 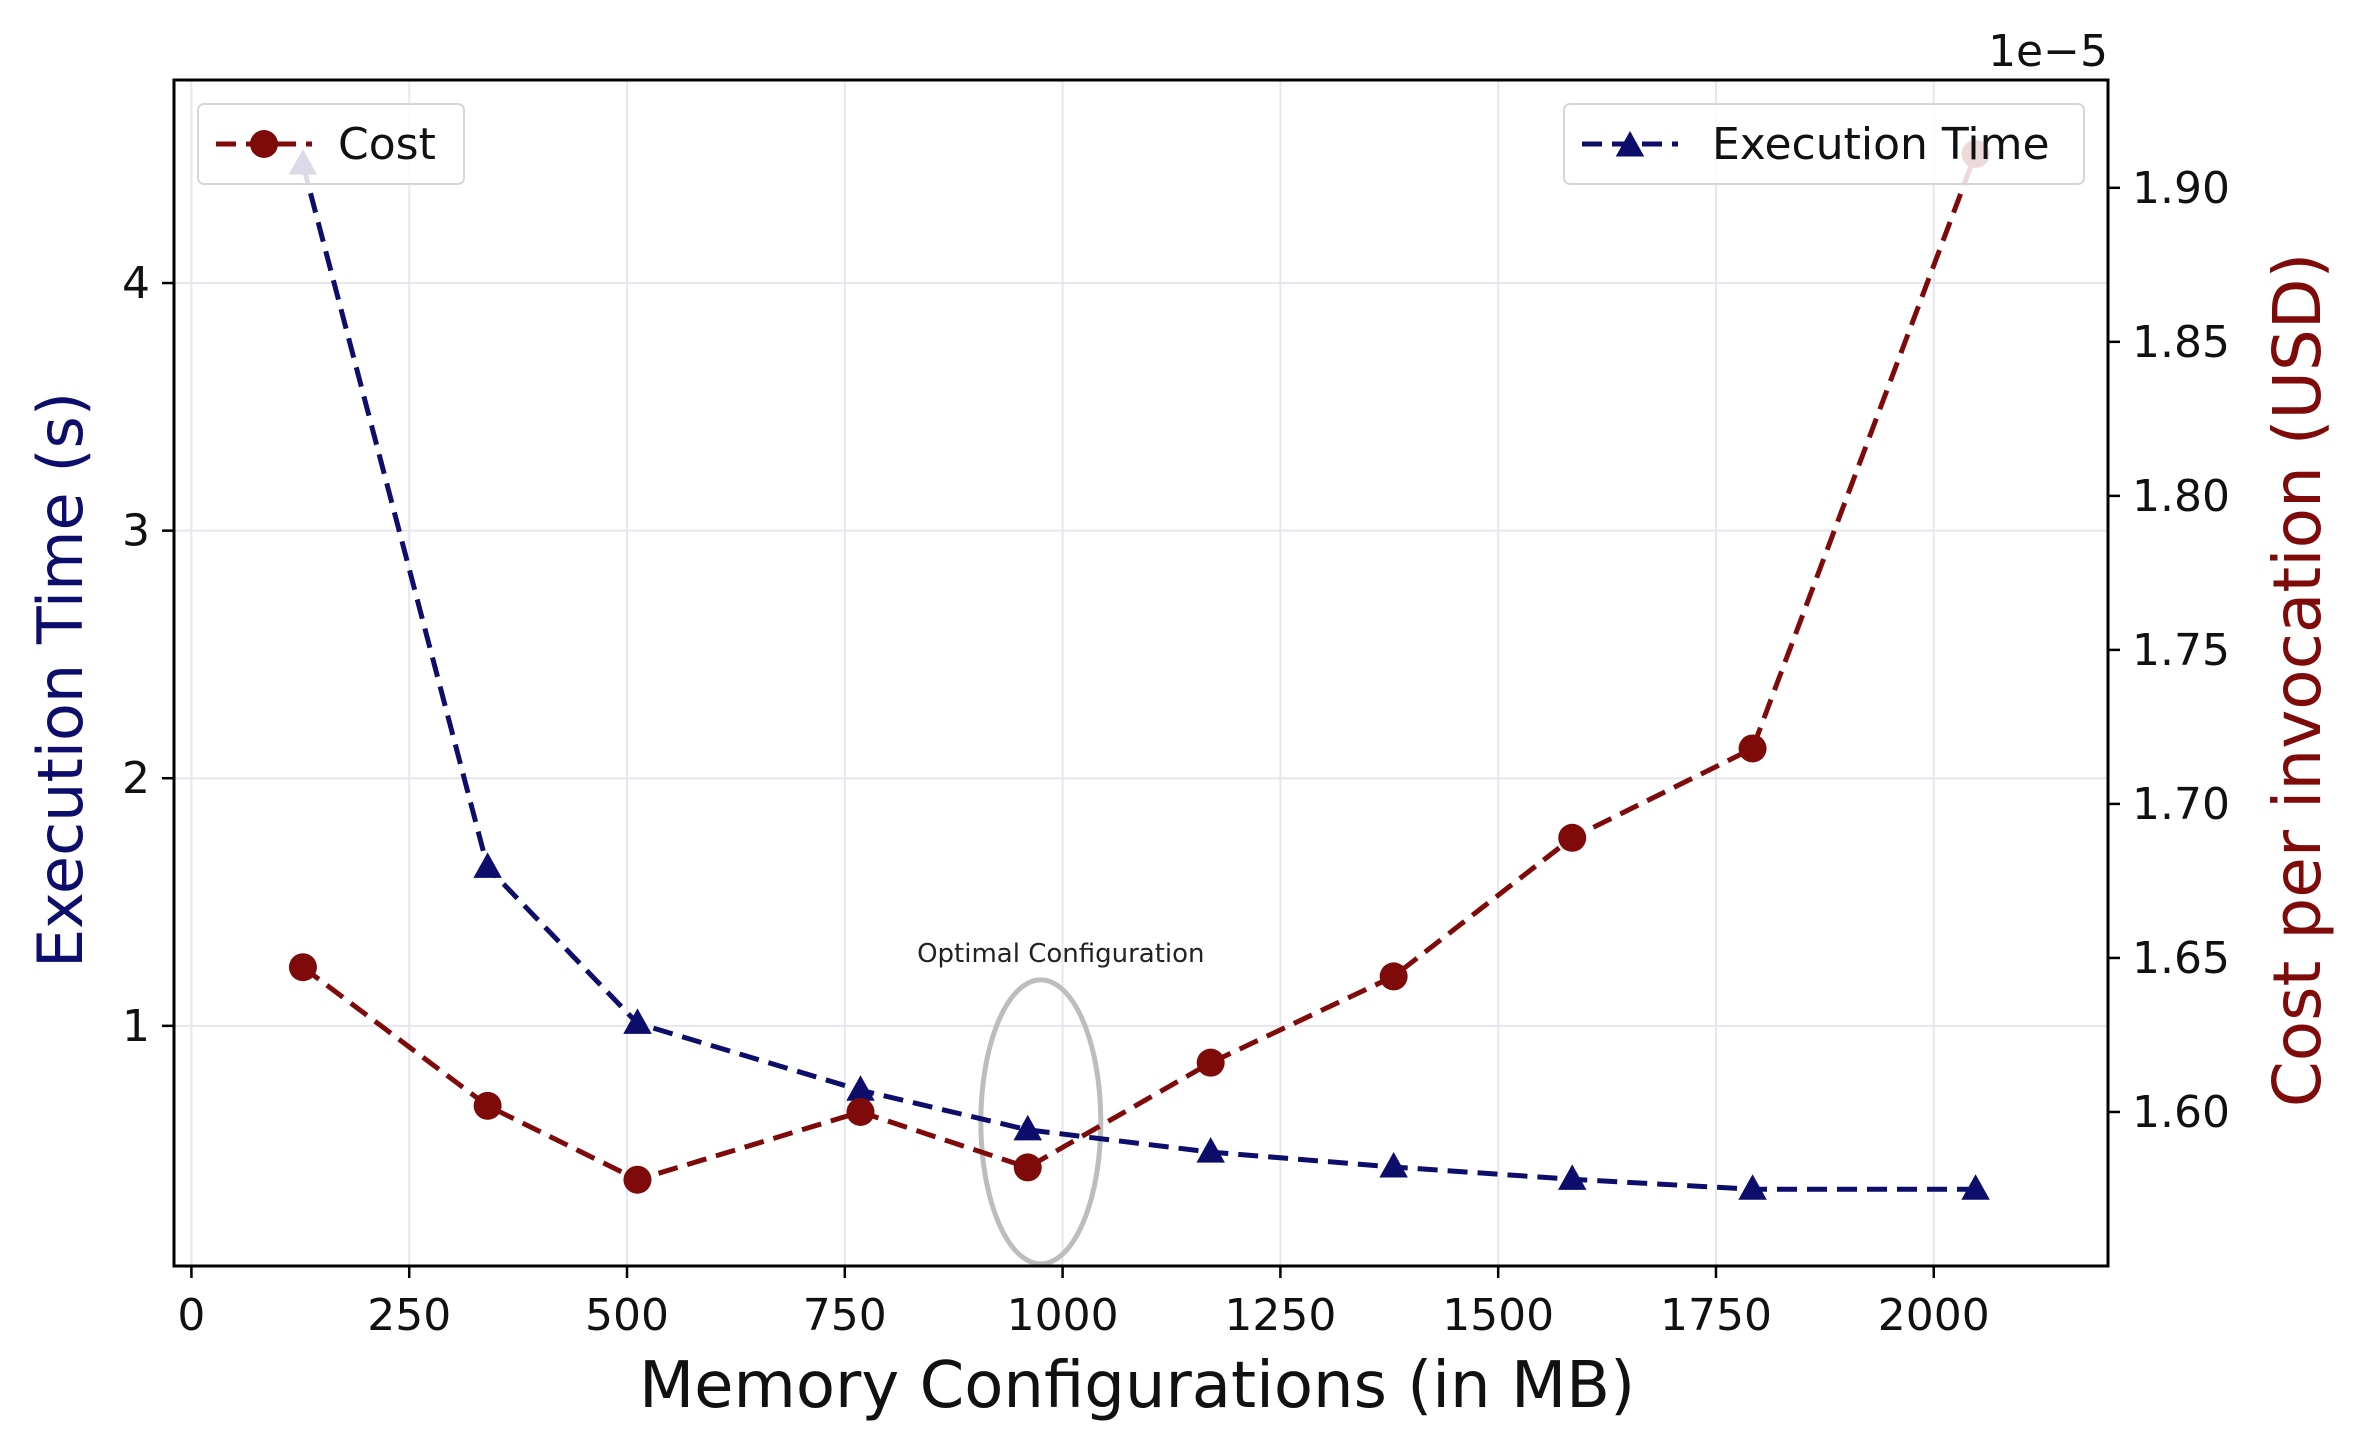 I want to click on x-tick-label: 1250, so click(x=1280, y=1315).